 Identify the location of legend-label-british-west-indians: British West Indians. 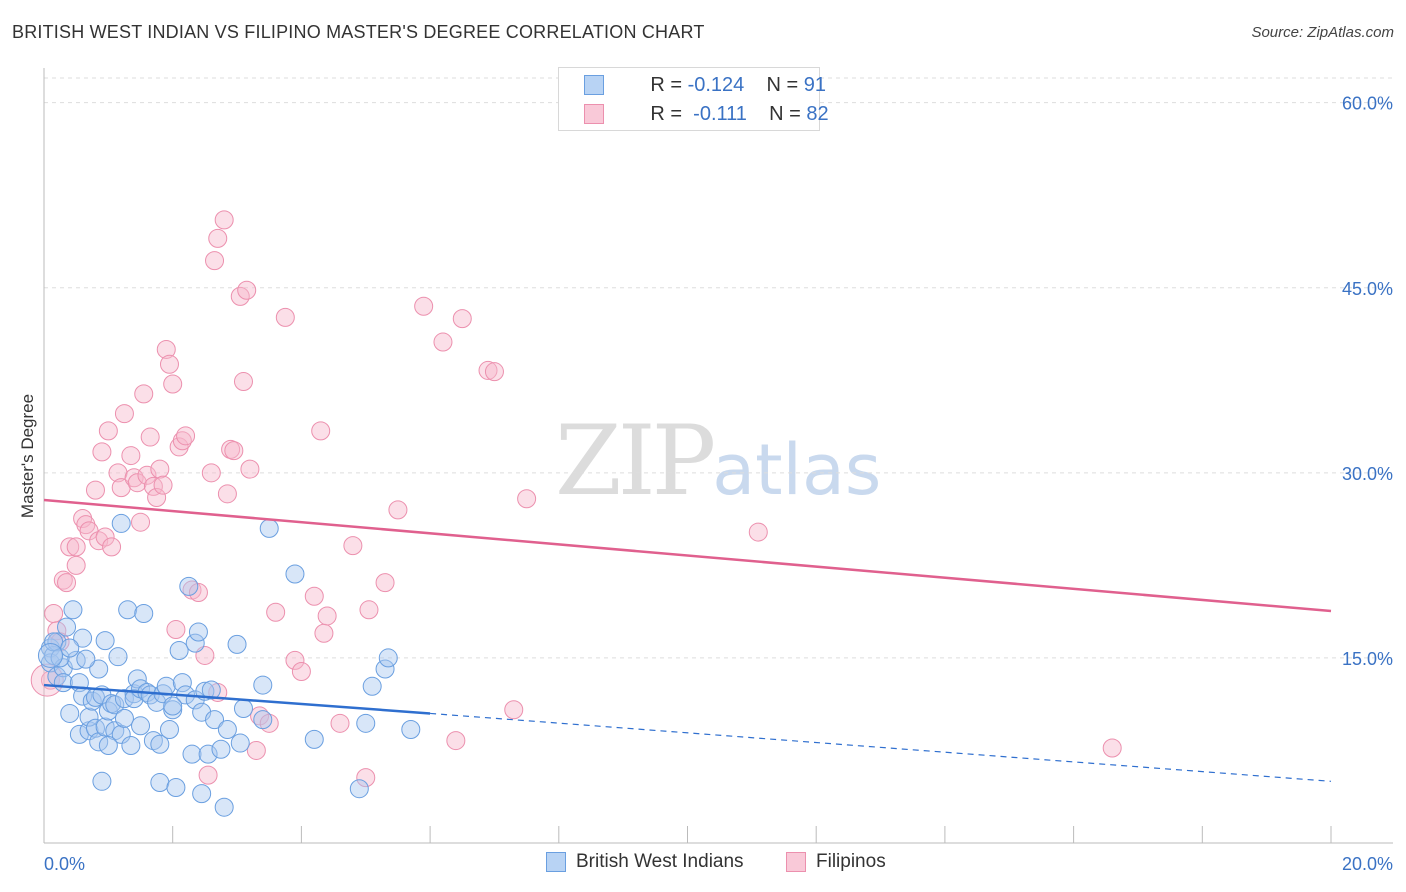
(660, 861).